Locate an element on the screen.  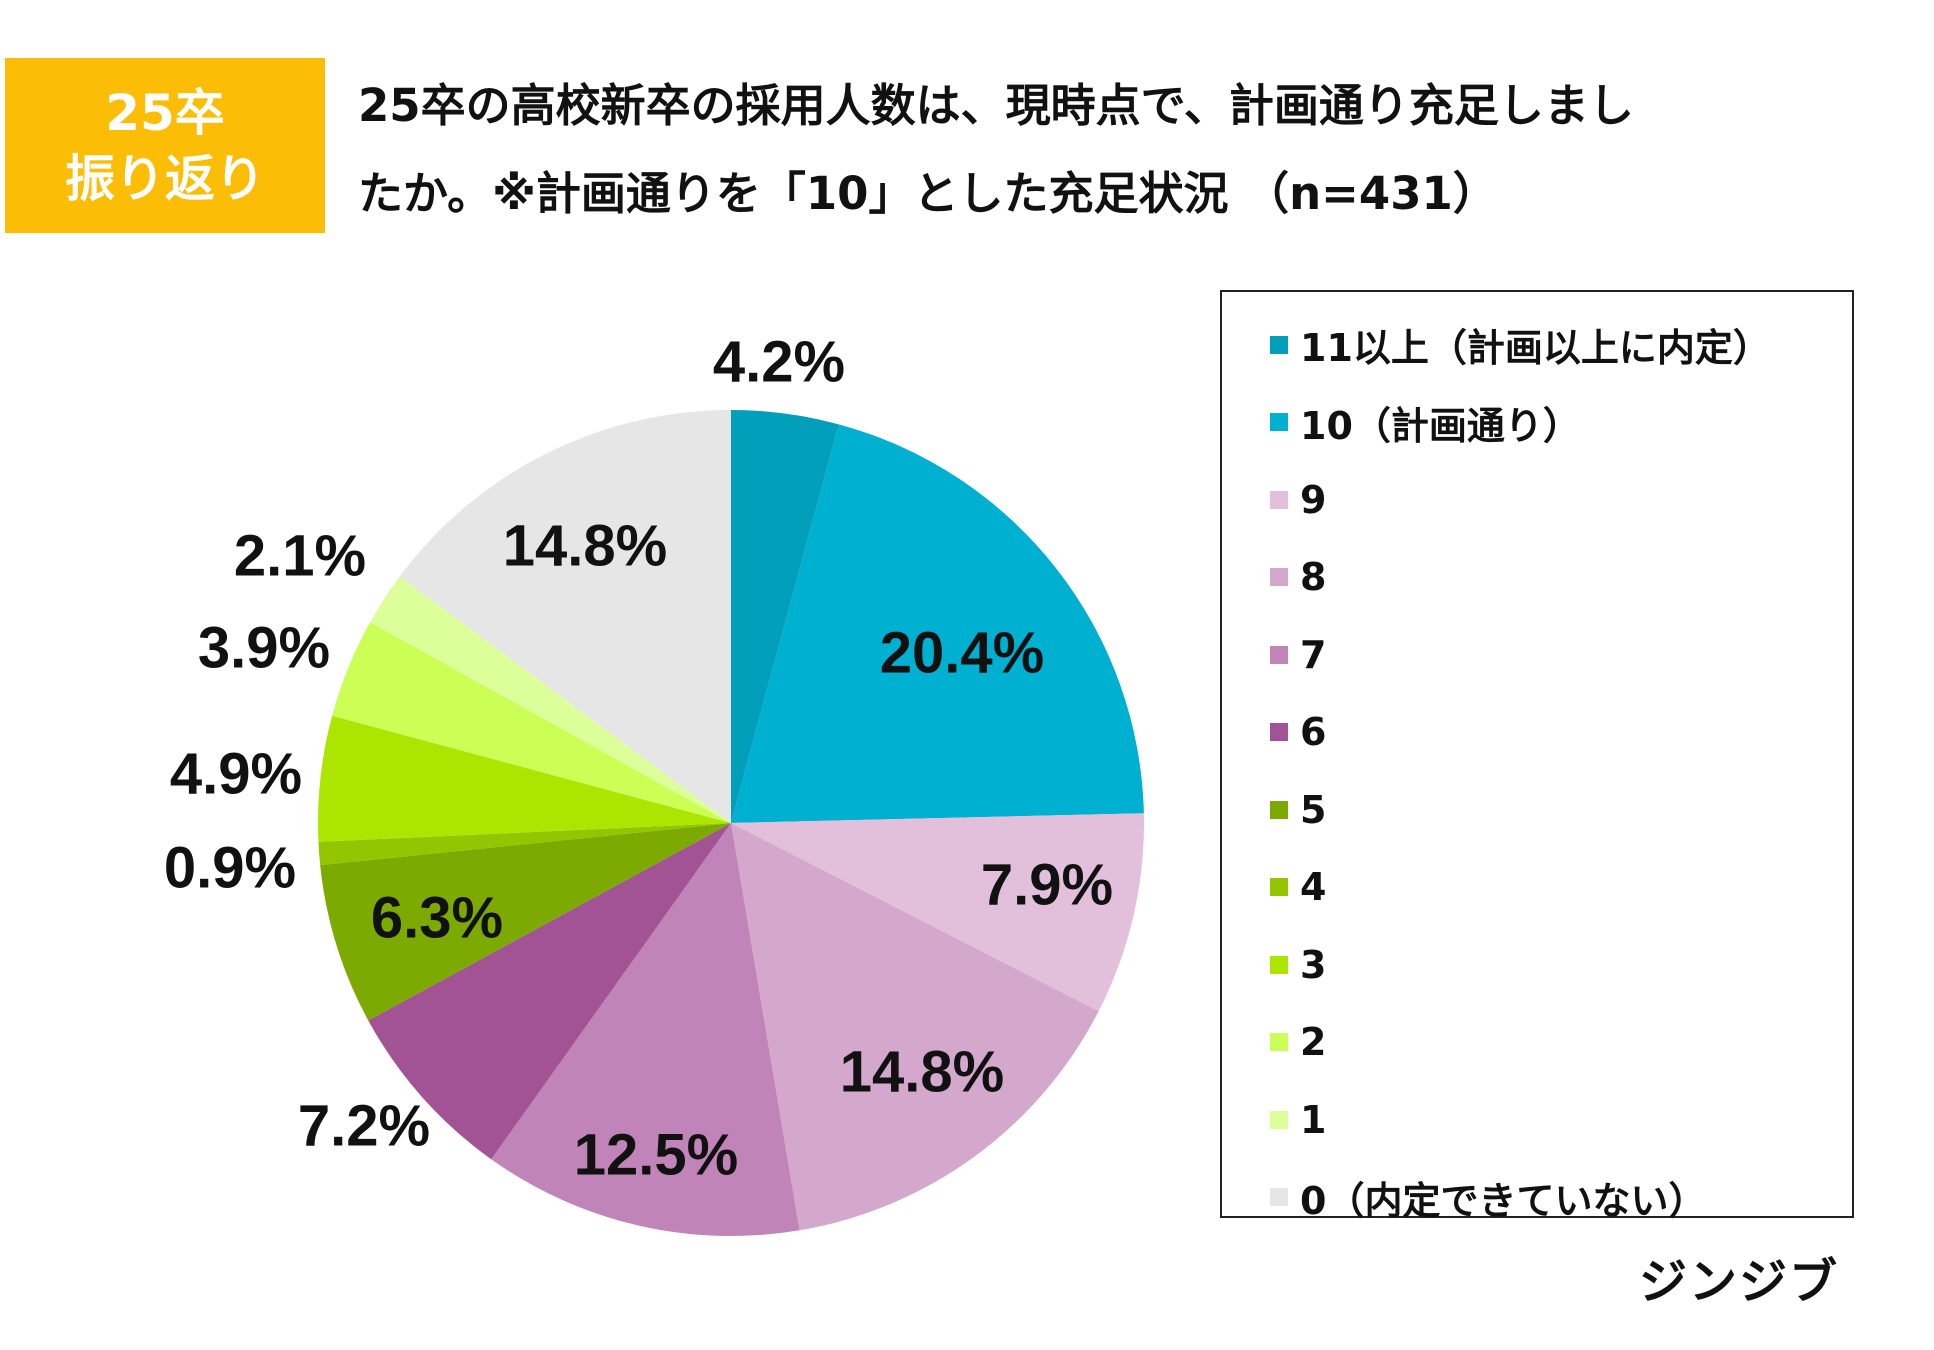
legend-label: 4 is located at coordinates (1313, 887).